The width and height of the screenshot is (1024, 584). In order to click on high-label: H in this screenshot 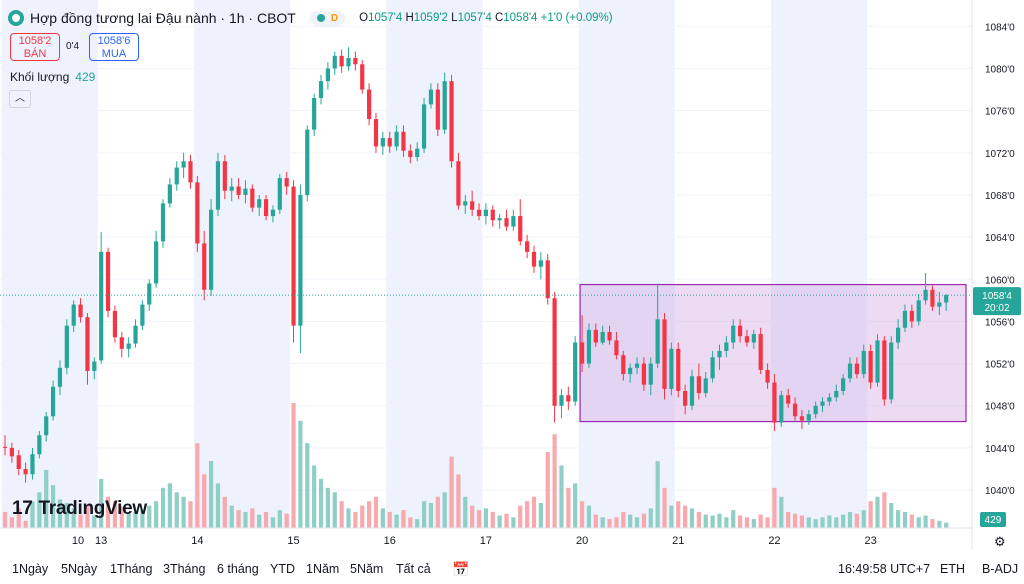, I will do `click(409, 18)`.